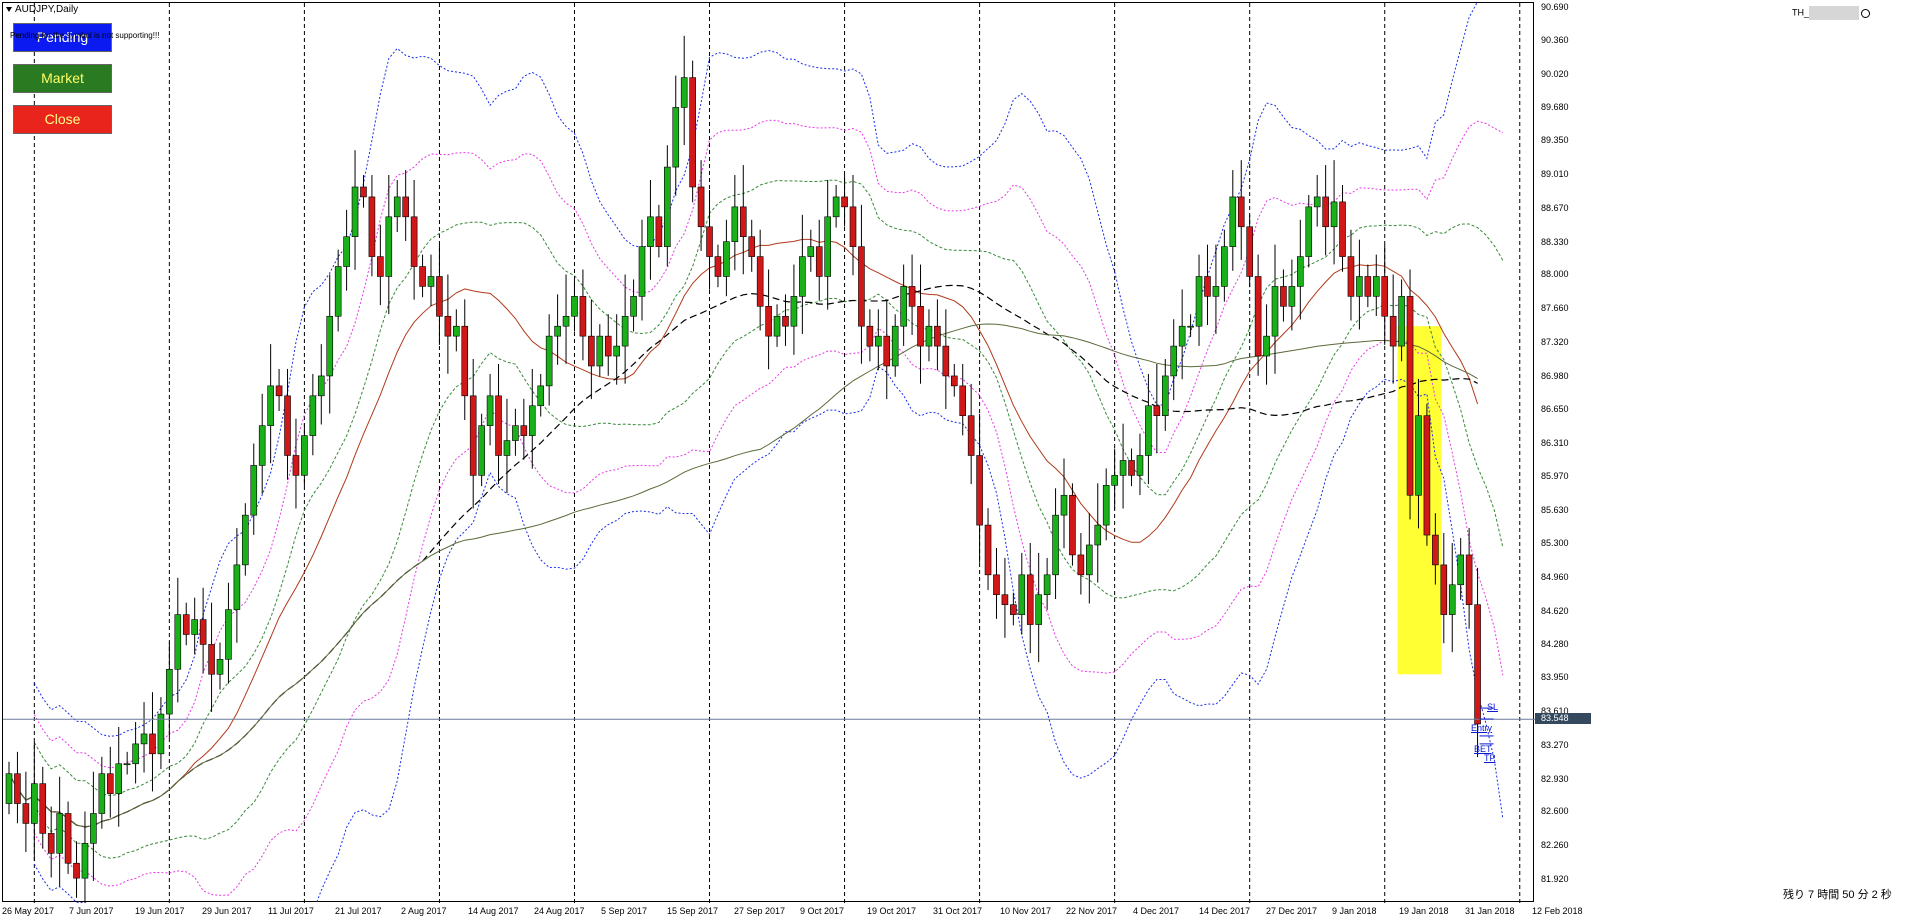 This screenshot has height=923, width=1916. What do you see at coordinates (1493, 707) in the screenshot?
I see `sl-level-label: SL` at bounding box center [1493, 707].